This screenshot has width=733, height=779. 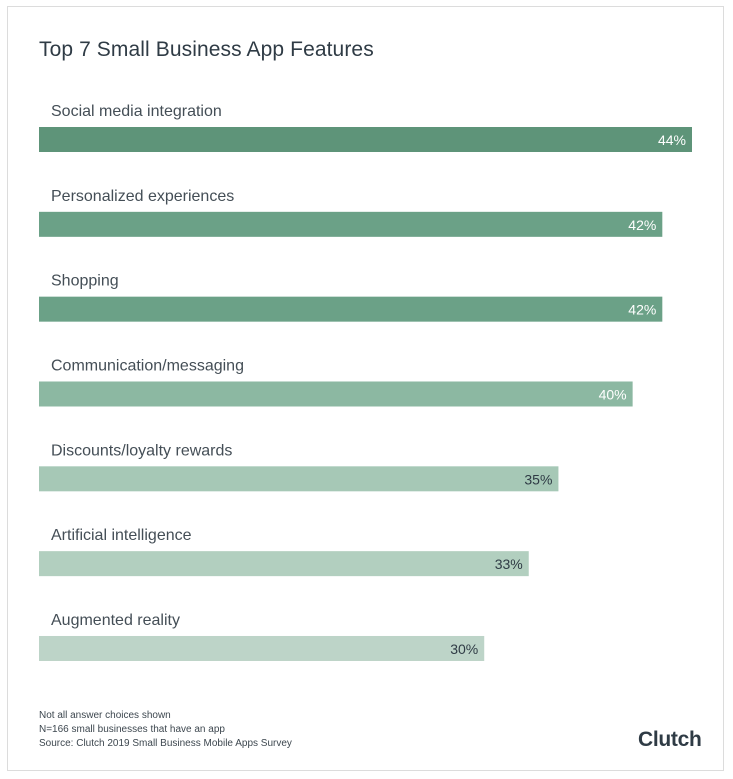 I want to click on data-label: 35%, so click(x=538, y=479).